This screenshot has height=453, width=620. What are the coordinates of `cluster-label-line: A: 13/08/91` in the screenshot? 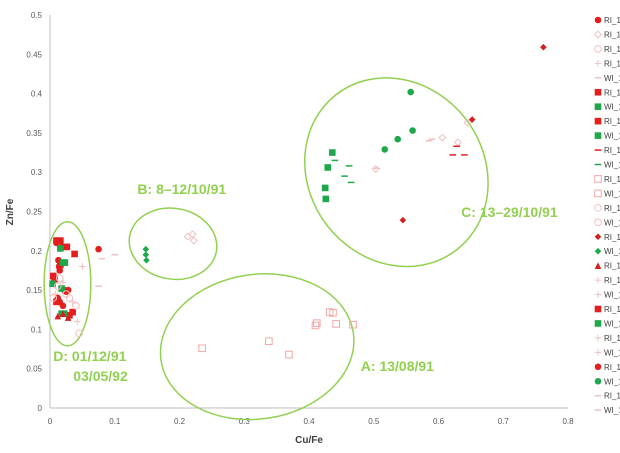 It's located at (397, 366).